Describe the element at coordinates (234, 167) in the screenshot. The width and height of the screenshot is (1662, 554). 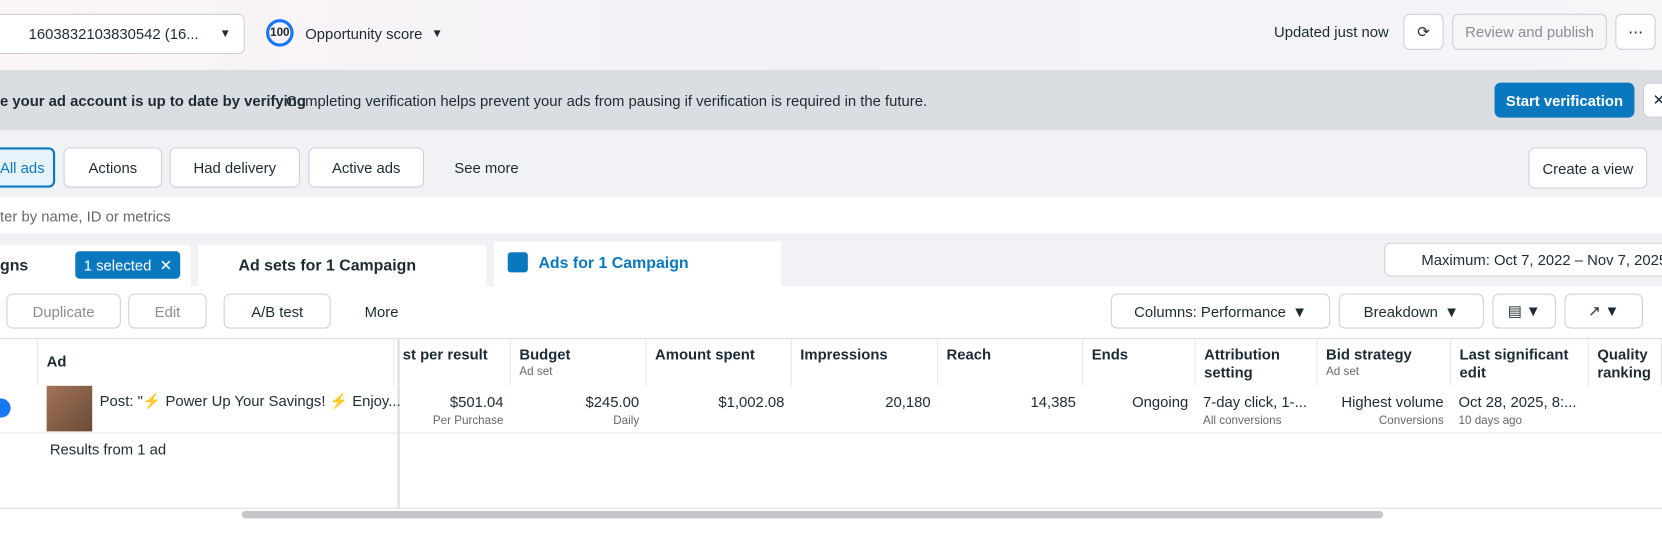
I see `filter: Had delivery` at that location.